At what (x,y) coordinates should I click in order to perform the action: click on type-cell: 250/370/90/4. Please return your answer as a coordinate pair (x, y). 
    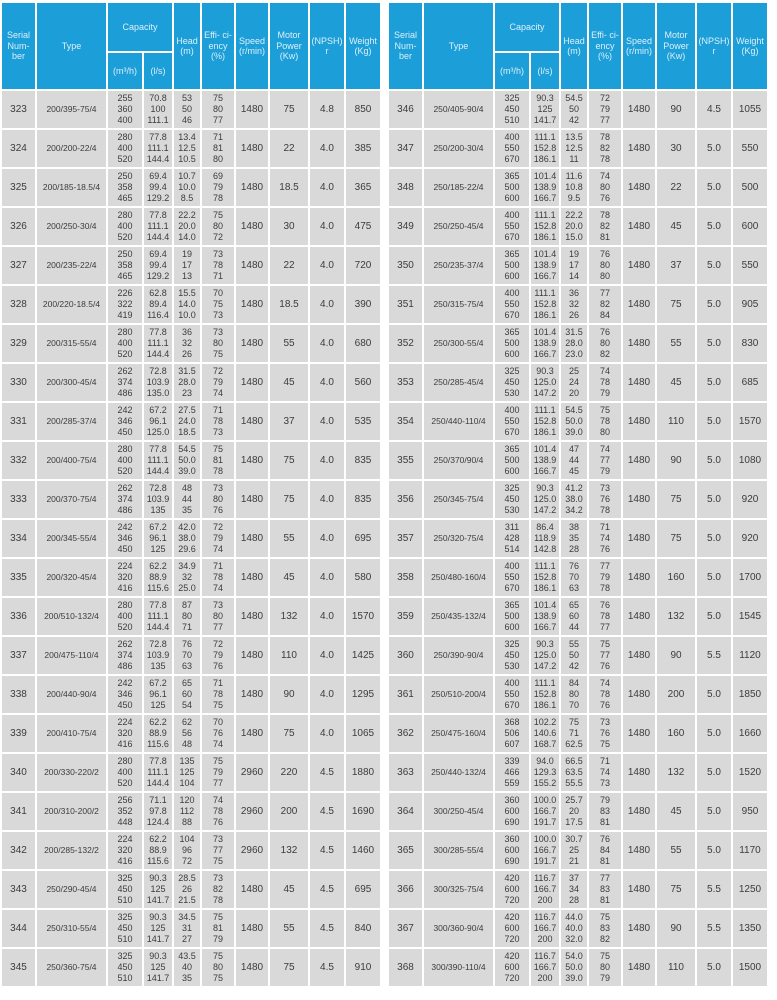
    Looking at the image, I should click on (458, 460).